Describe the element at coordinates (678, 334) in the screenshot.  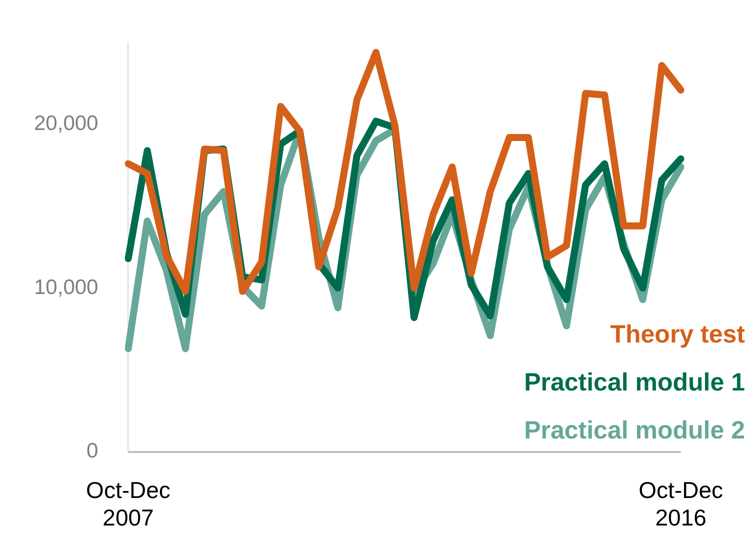
I see `text: Theory test` at that location.